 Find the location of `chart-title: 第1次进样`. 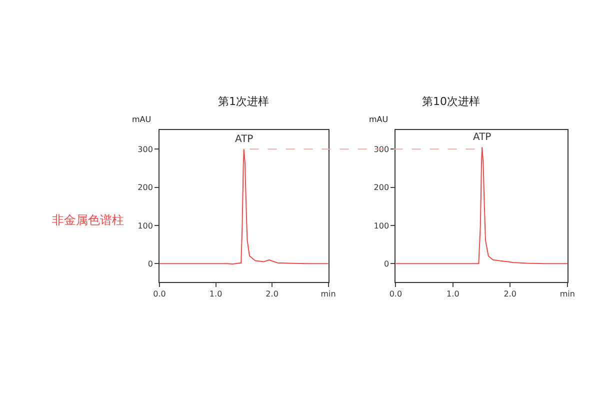

chart-title: 第1次进样 is located at coordinates (243, 101).